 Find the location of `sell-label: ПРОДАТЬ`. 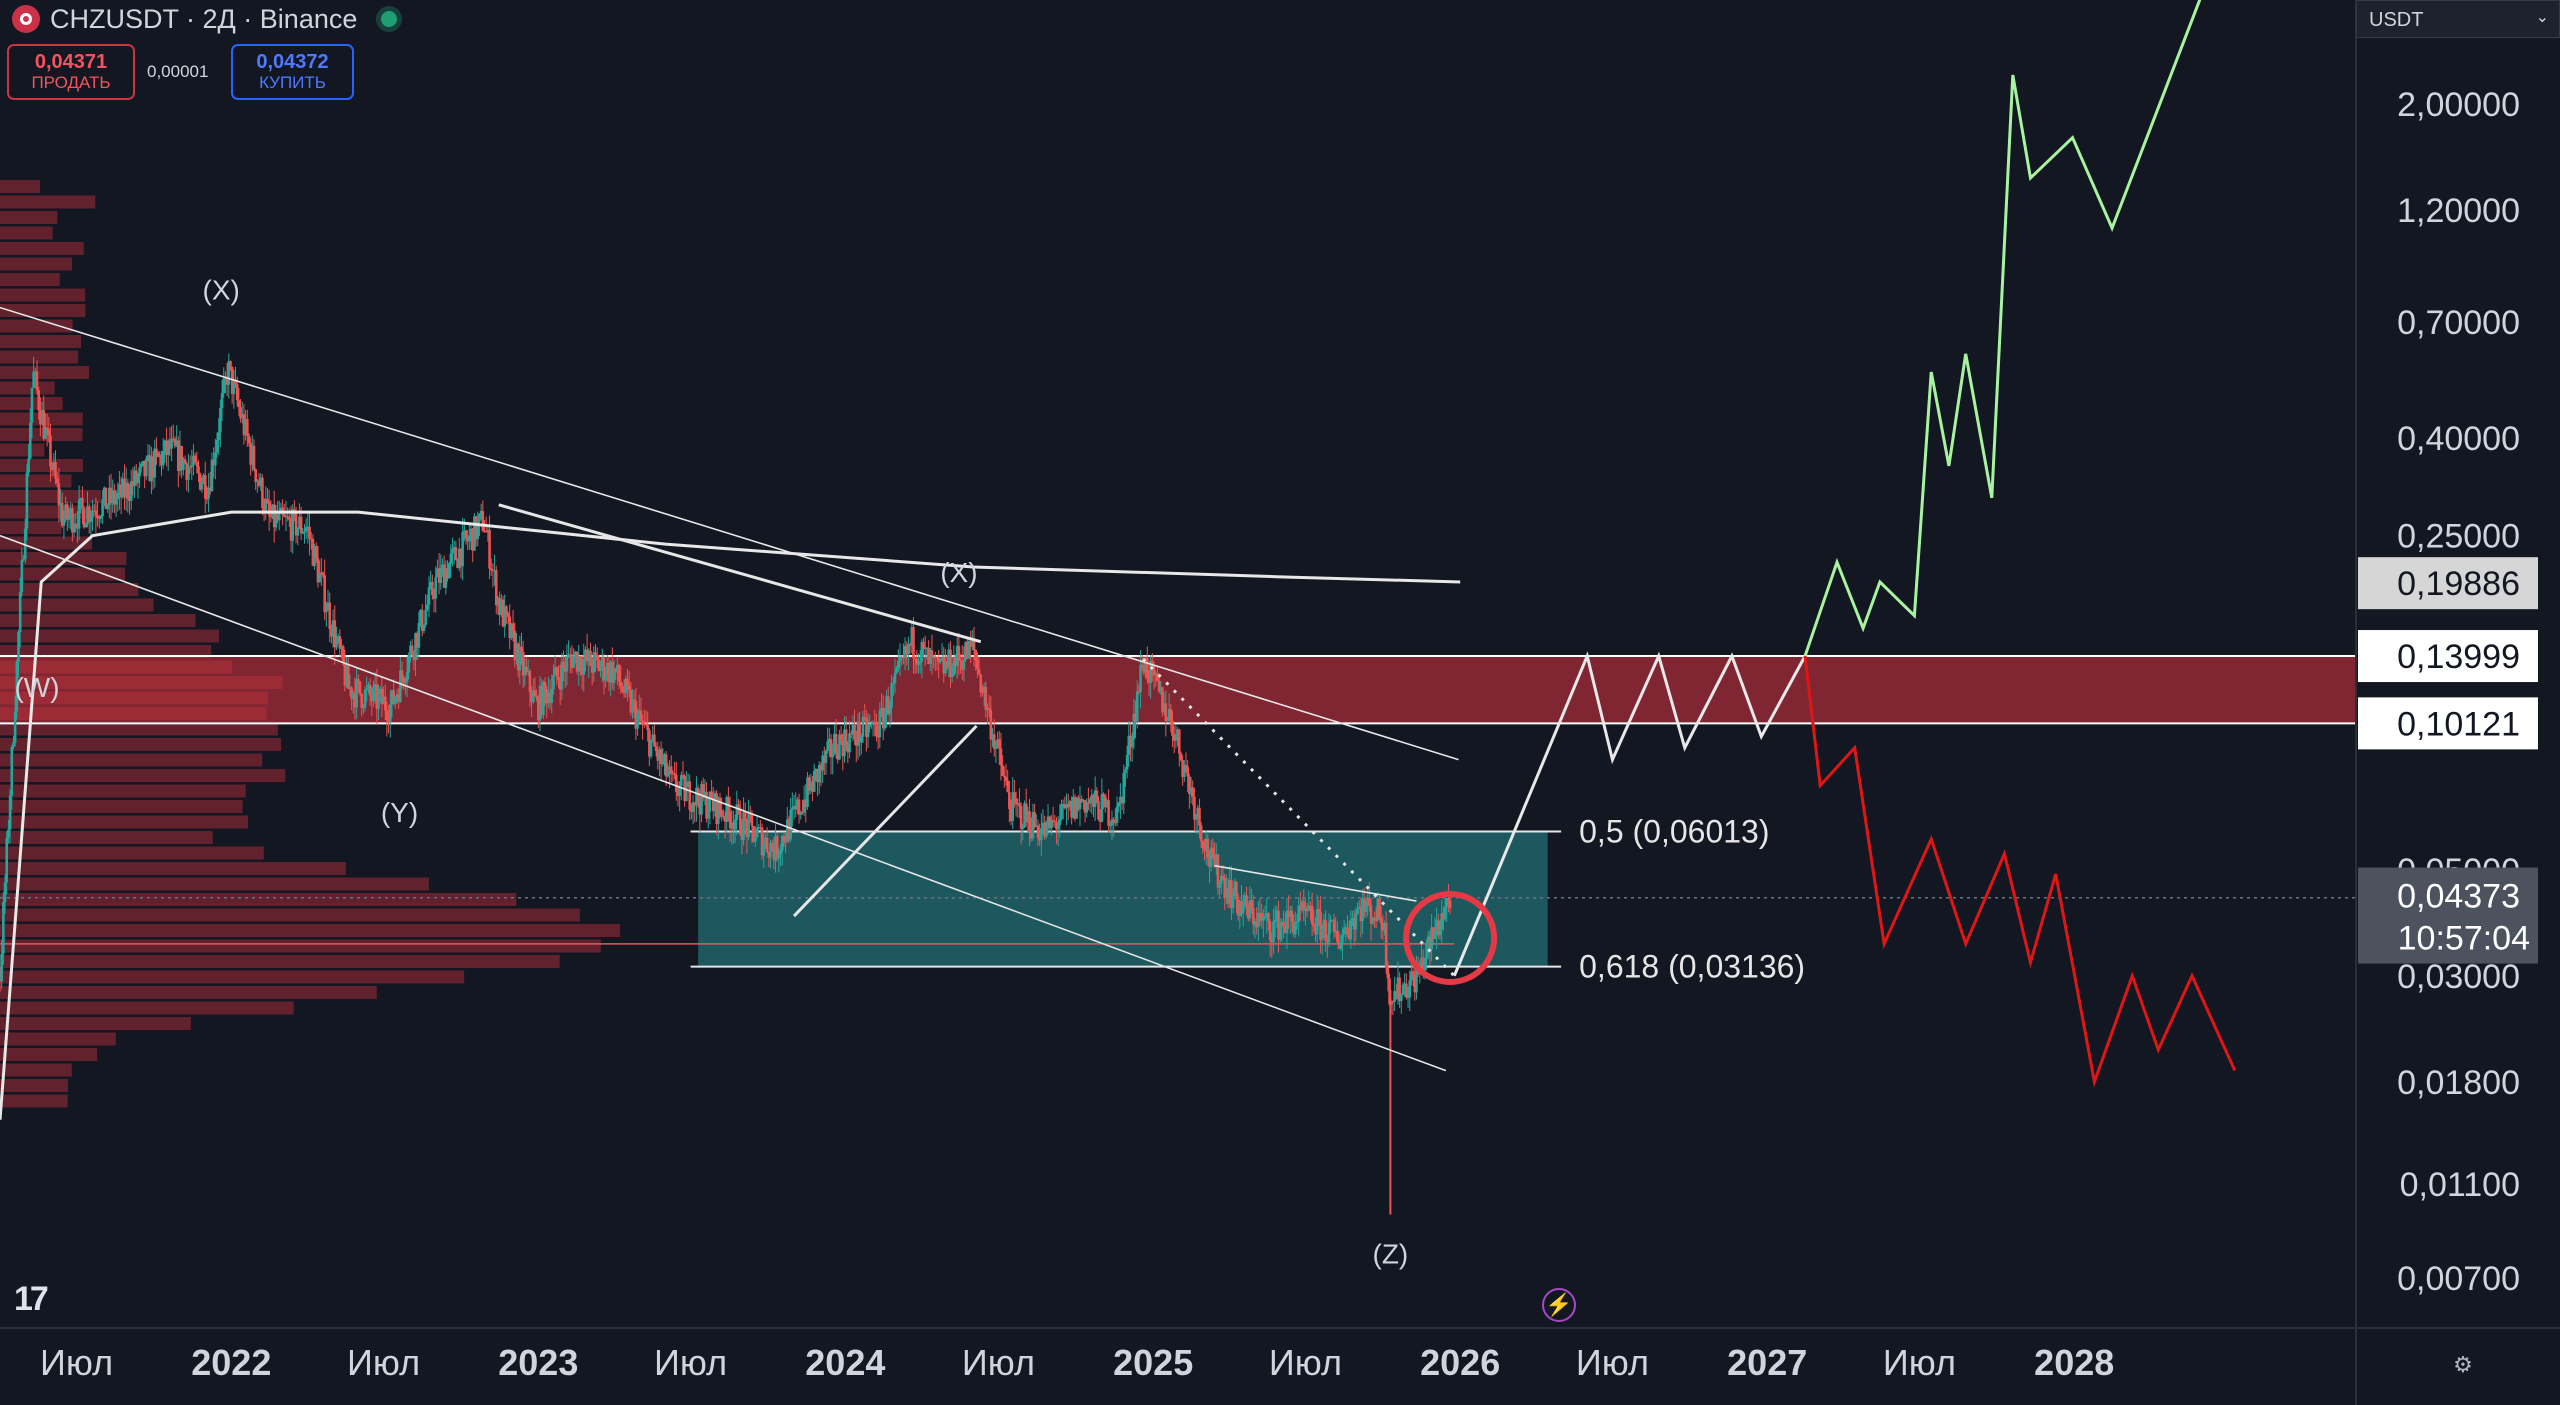

sell-label: ПРОДАТЬ is located at coordinates (71, 82).